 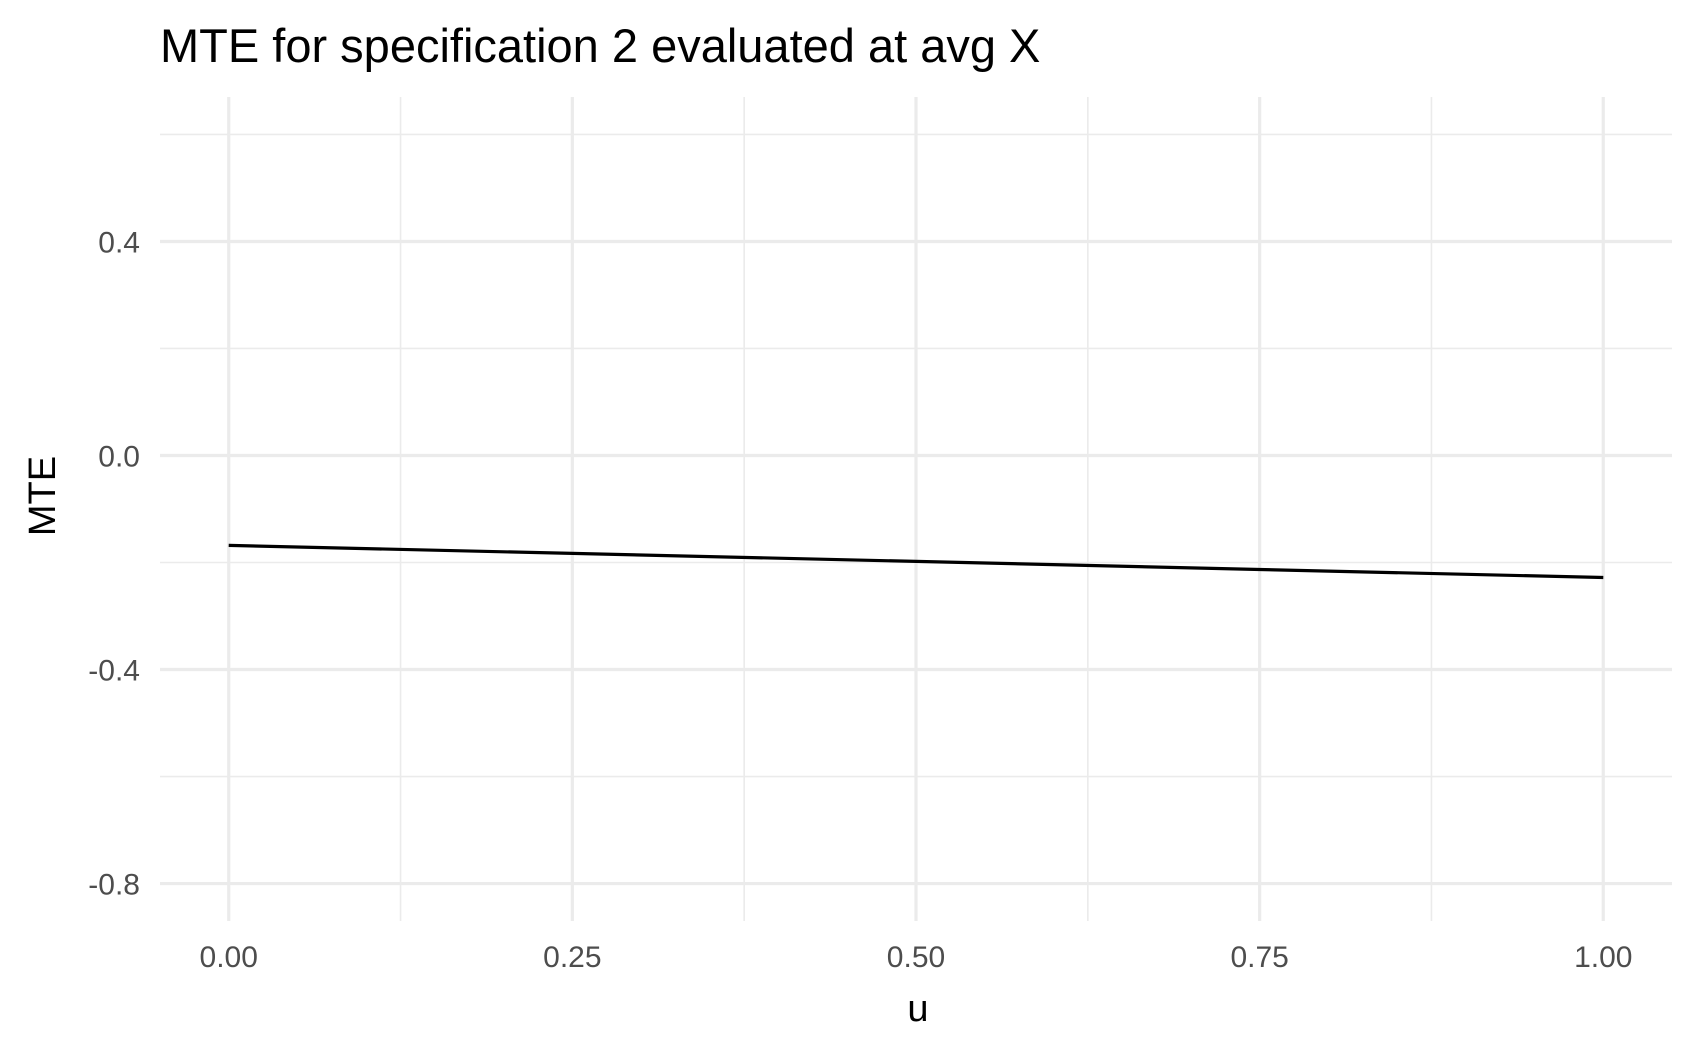 I want to click on y-tick-label: -0.8, so click(x=114, y=885).